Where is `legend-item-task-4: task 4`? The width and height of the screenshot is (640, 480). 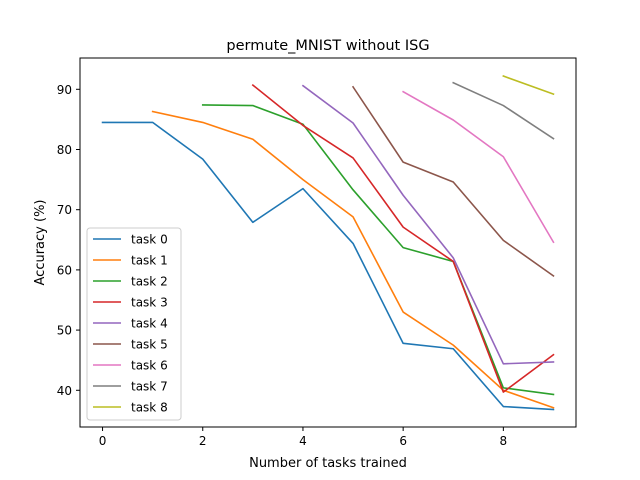 legend-item-task-4: task 4 is located at coordinates (130, 324).